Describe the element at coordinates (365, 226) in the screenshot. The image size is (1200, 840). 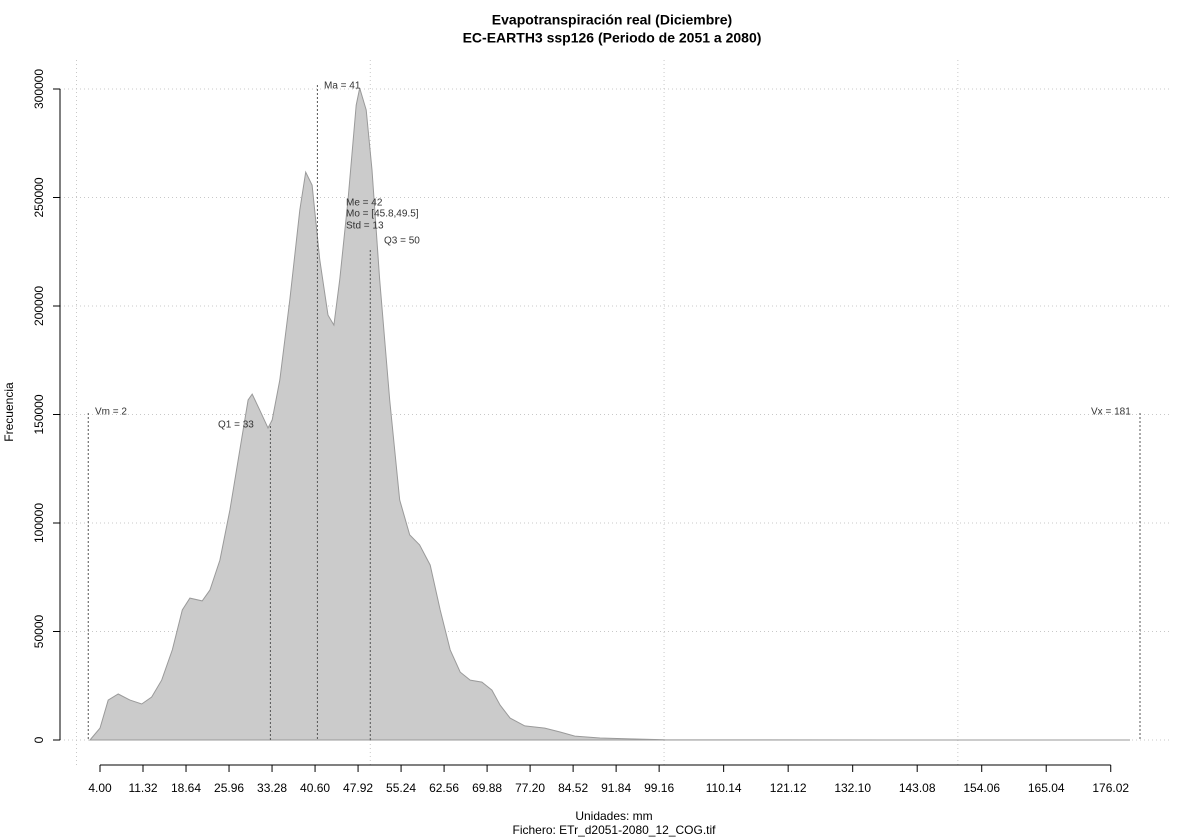
I see `annotation-label: Std = 13` at that location.